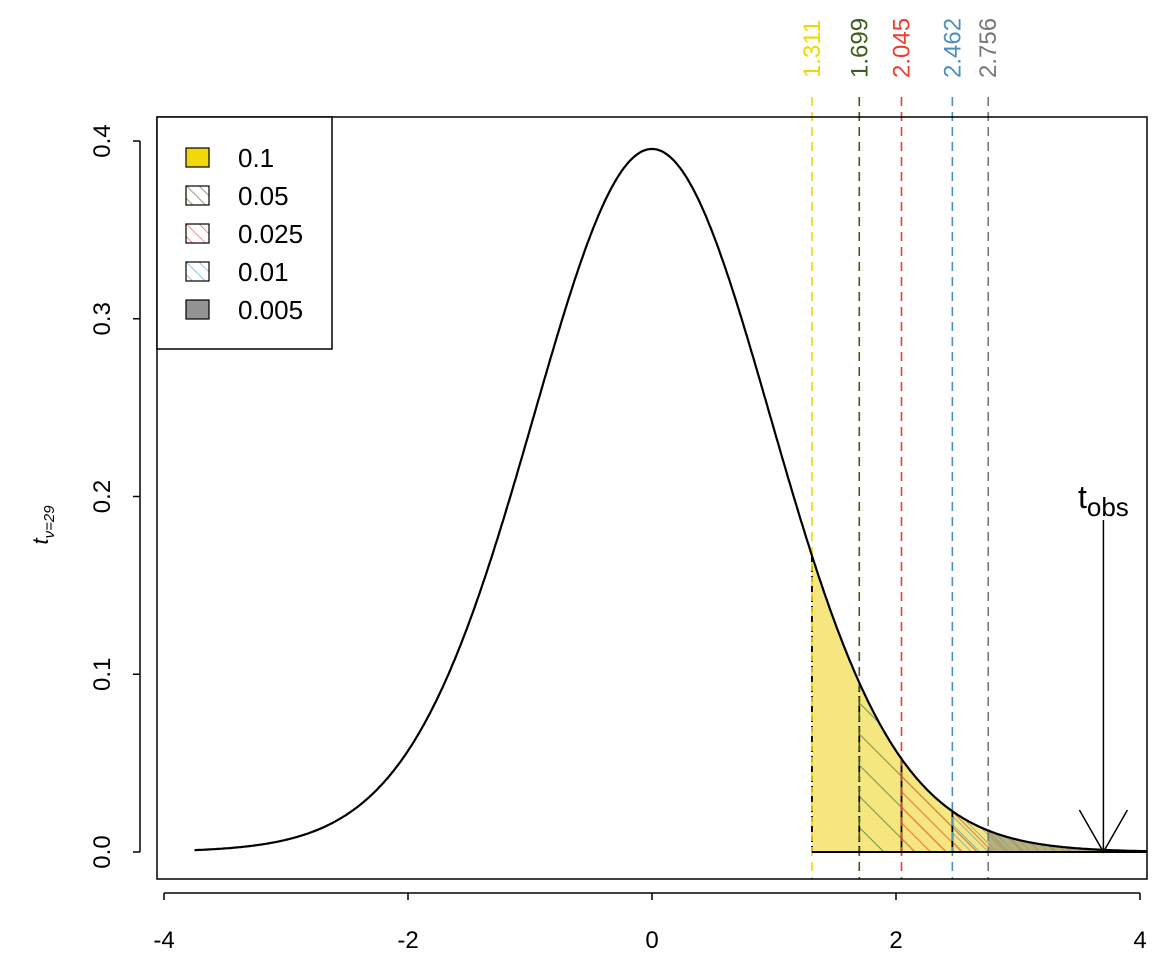 This screenshot has width=1152, height=965. Describe the element at coordinates (1103, 500) in the screenshot. I see `t-obs-label: tobs` at that location.